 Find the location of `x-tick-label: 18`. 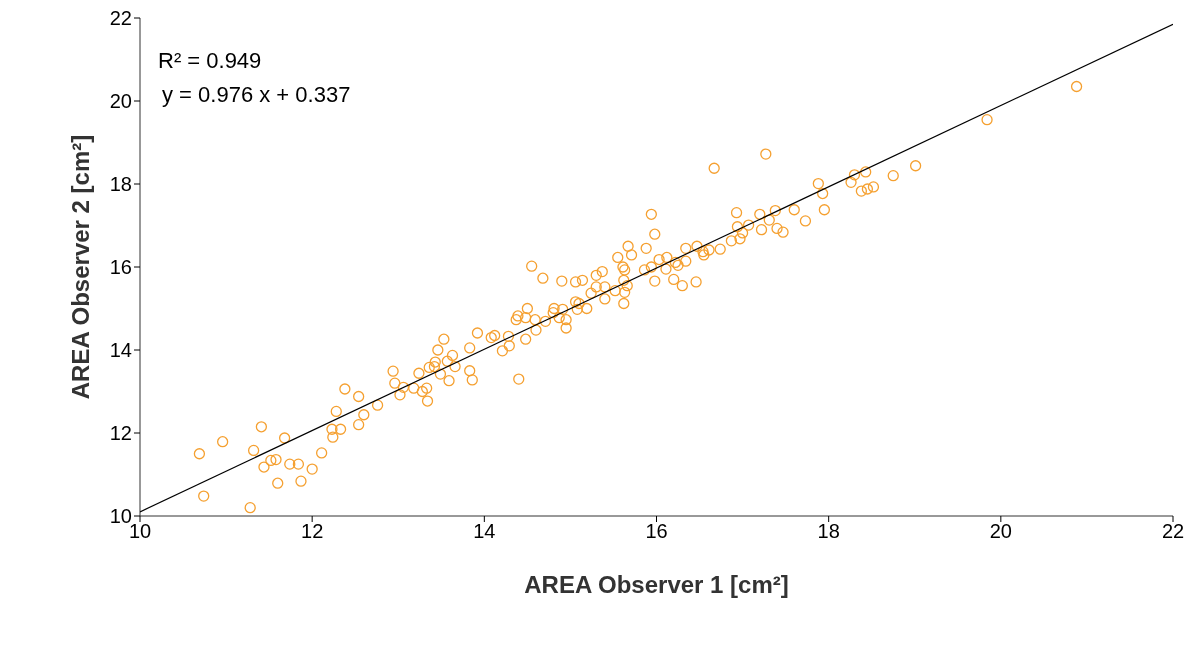

x-tick-label: 18 is located at coordinates (828, 531).